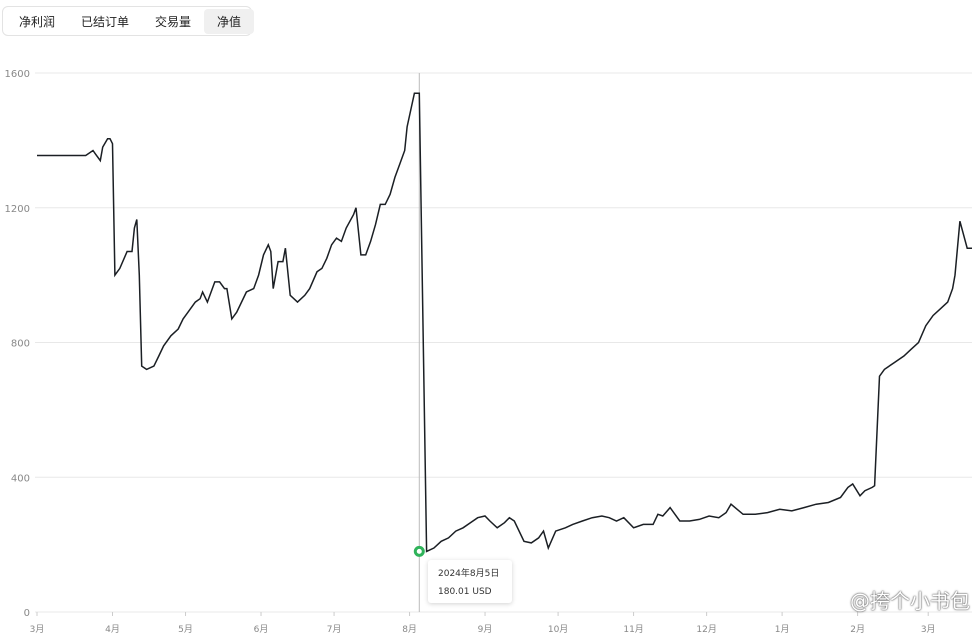 The height and width of the screenshot is (638, 980). I want to click on x-tick-label: 6月, so click(261, 629).